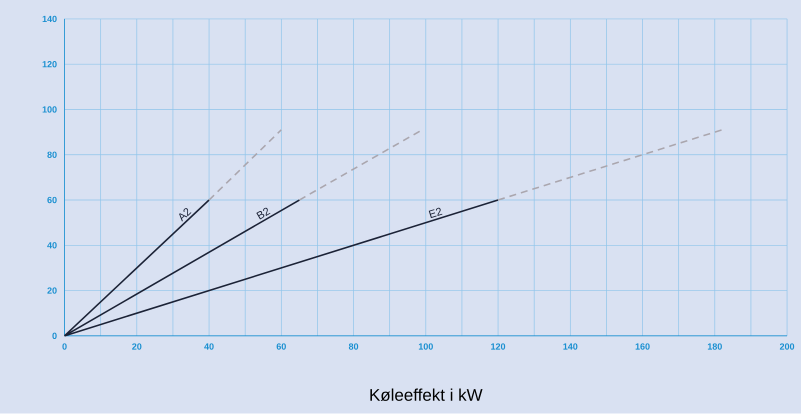 This screenshot has height=414, width=801. Describe the element at coordinates (643, 347) in the screenshot. I see `x-tick-label: 160` at that location.